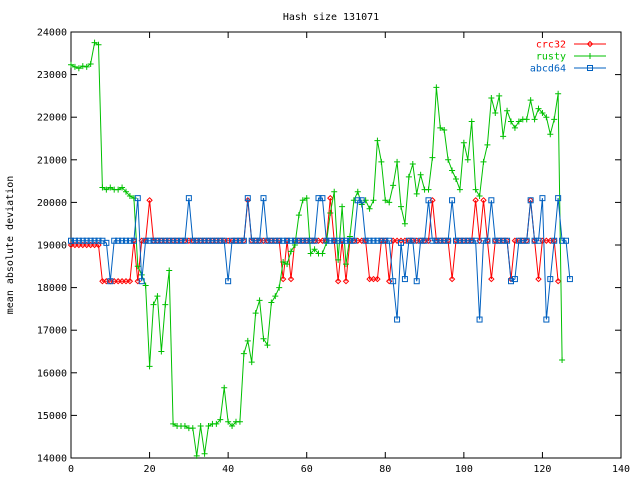  Describe the element at coordinates (52, 373) in the screenshot. I see `y-tick-label: 16000` at that location.